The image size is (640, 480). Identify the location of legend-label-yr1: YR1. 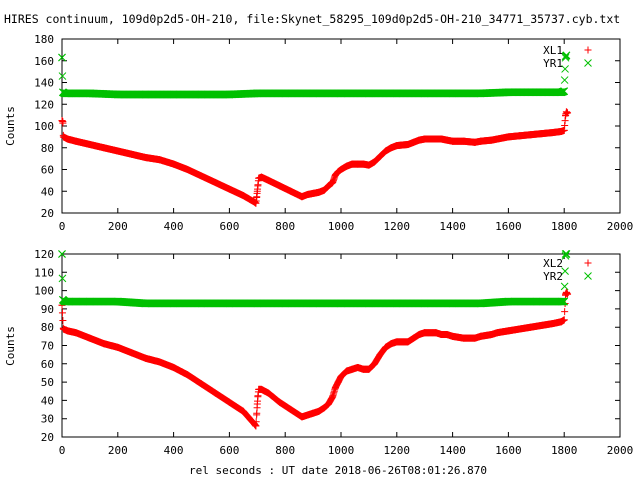
(553, 63).